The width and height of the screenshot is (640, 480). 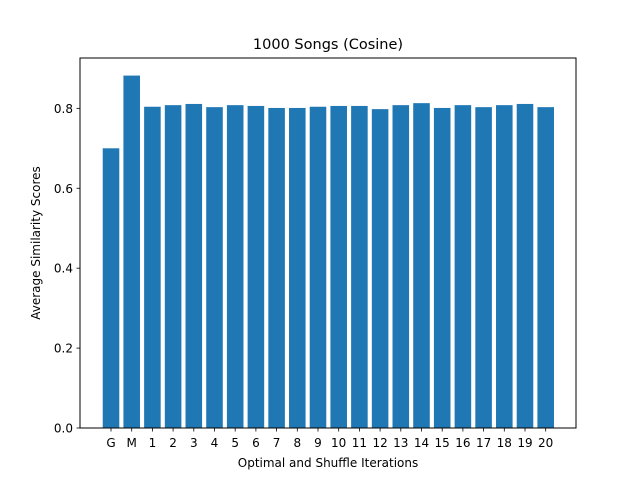 I want to click on x-tick-label: 12, so click(x=379, y=443).